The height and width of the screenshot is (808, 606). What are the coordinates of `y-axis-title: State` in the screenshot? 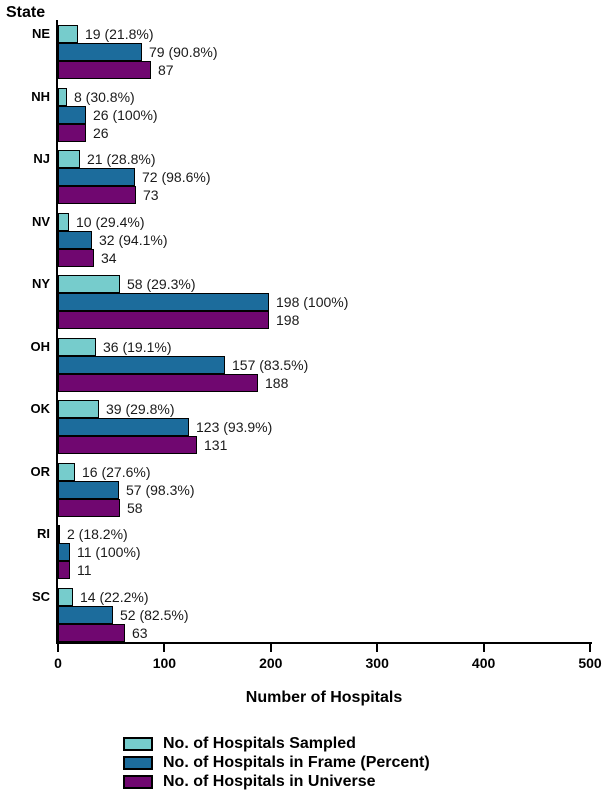 It's located at (26, 12).